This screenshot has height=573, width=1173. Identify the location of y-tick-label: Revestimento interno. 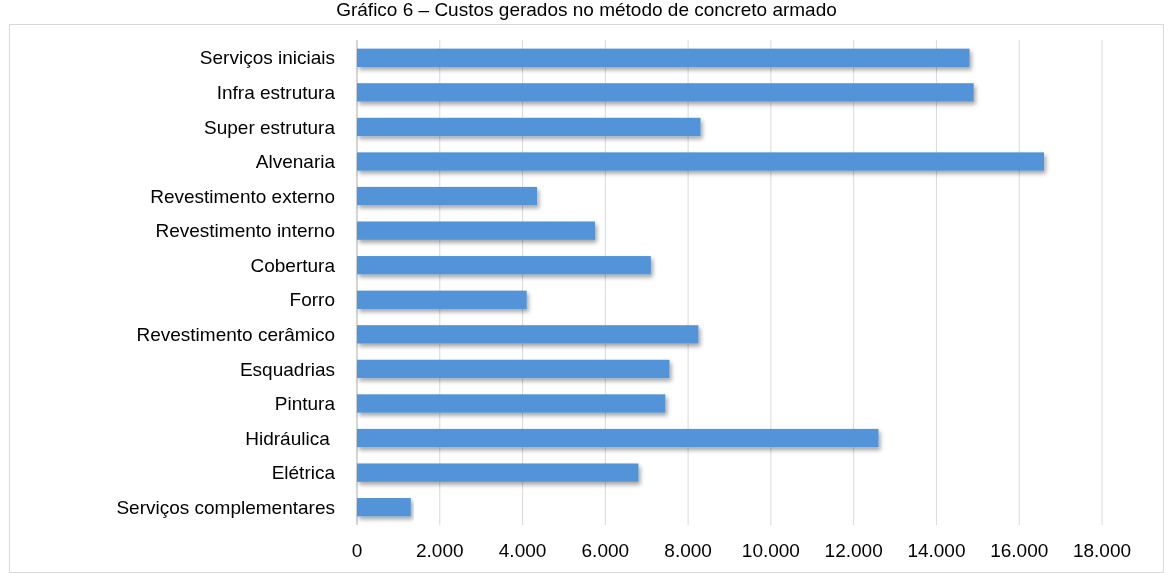
(245, 231).